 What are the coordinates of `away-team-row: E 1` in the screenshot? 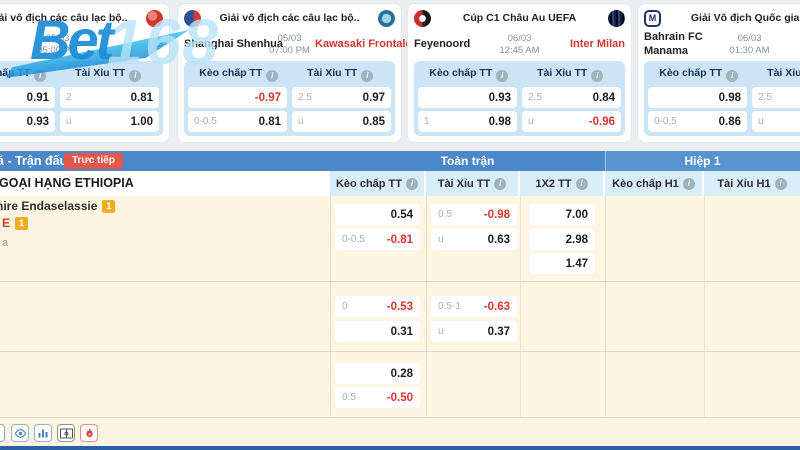 It's located at (15, 223).